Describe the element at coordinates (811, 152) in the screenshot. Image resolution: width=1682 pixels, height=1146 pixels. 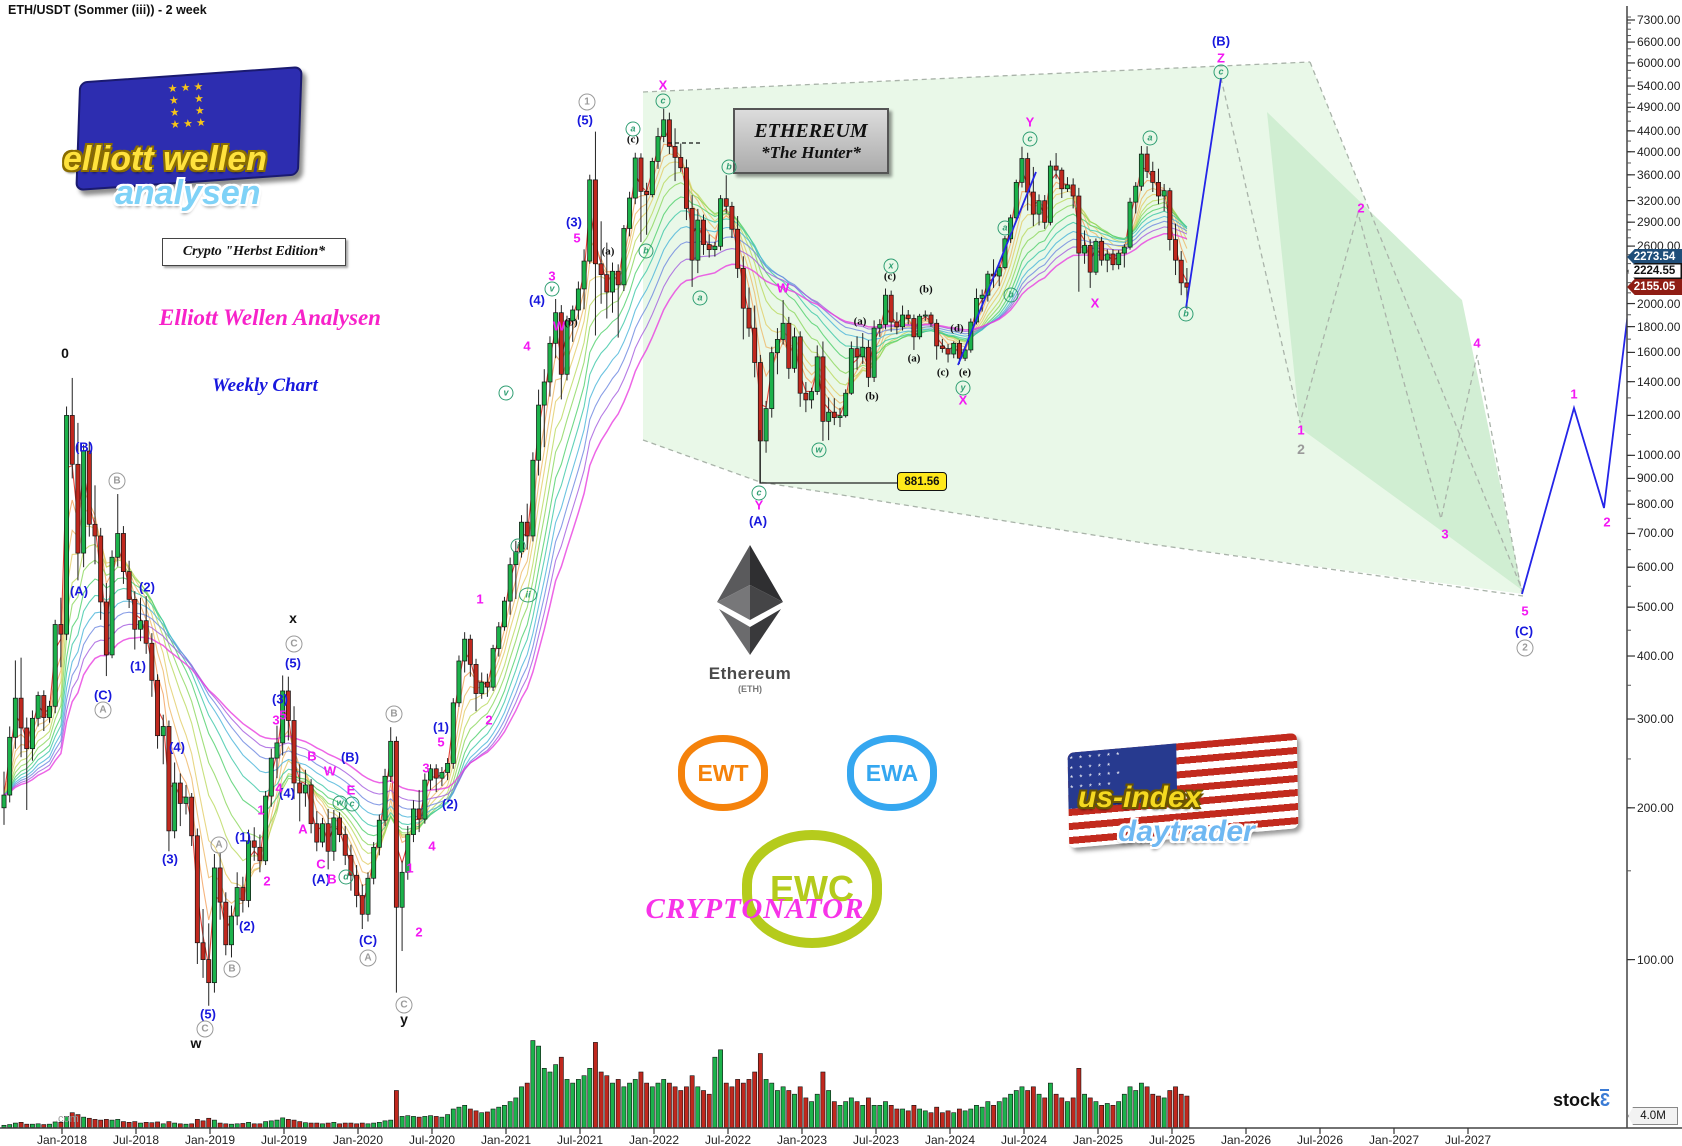
I see `hunter-line2: *The Hunter*` at that location.